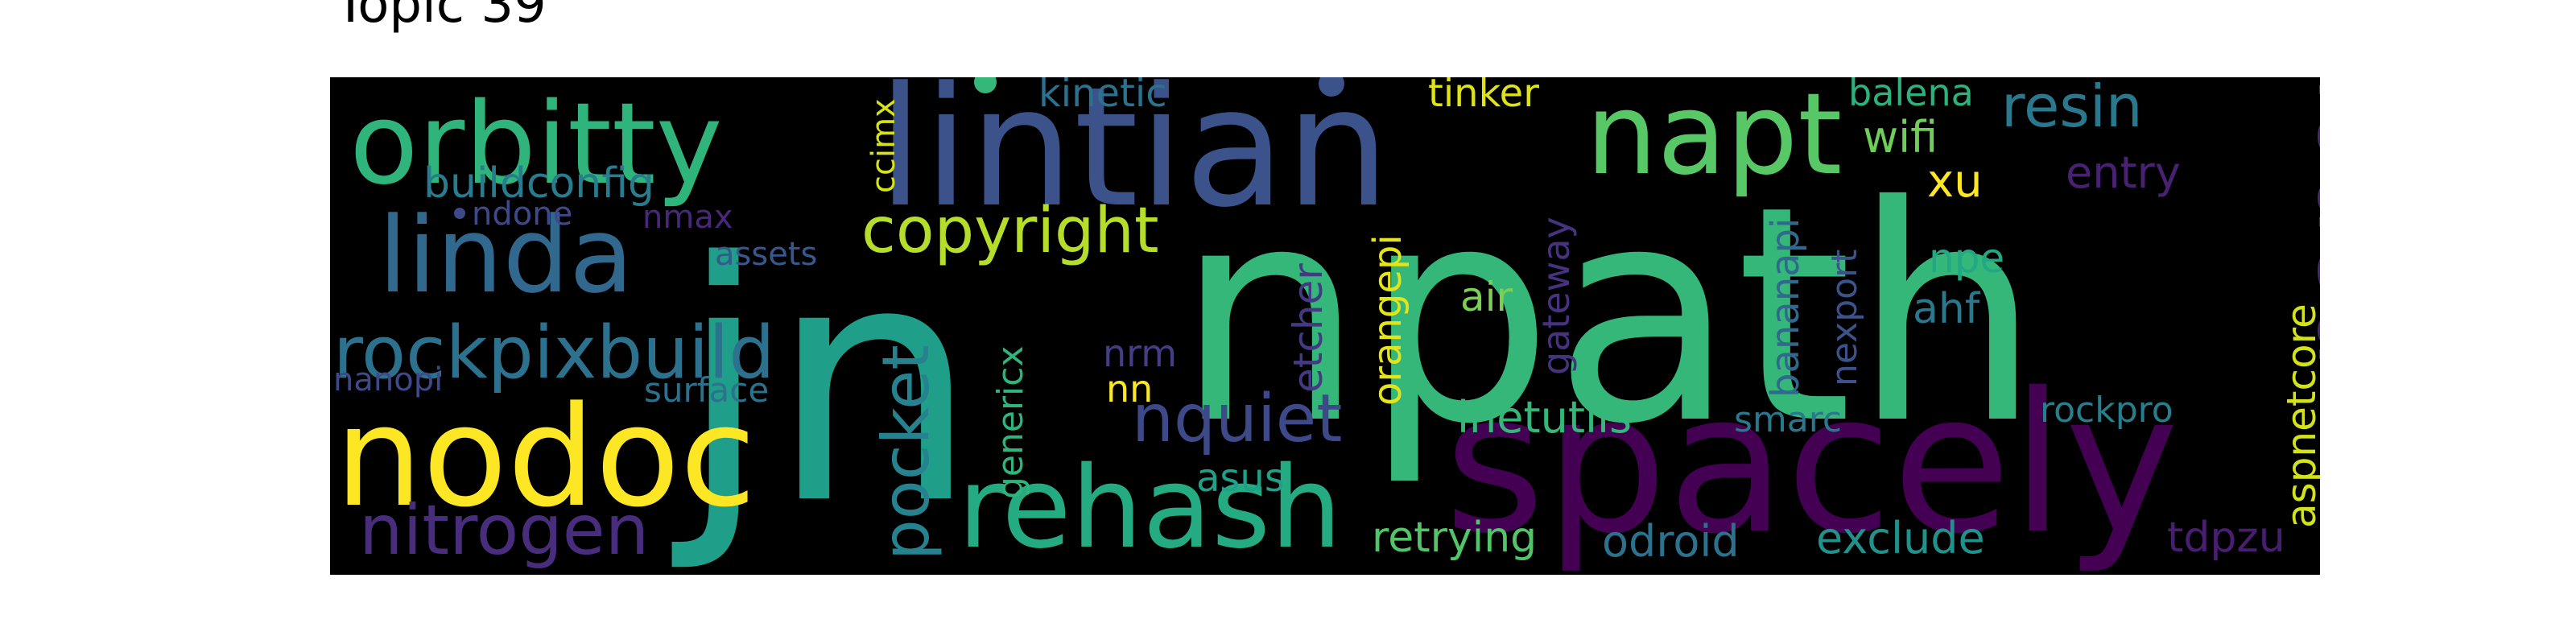 The image size is (2576, 644). I want to click on word-nrm: nrm, so click(1140, 353).